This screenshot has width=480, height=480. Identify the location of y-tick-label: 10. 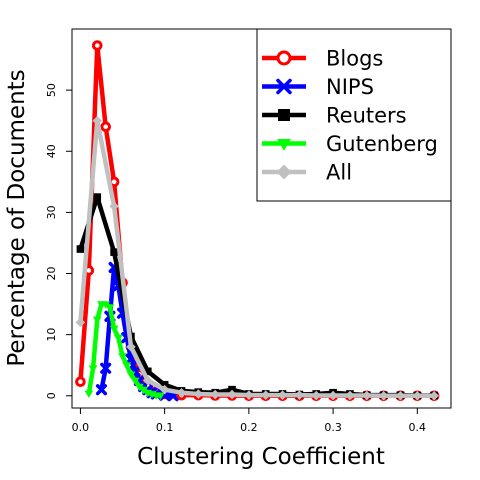
(51, 335).